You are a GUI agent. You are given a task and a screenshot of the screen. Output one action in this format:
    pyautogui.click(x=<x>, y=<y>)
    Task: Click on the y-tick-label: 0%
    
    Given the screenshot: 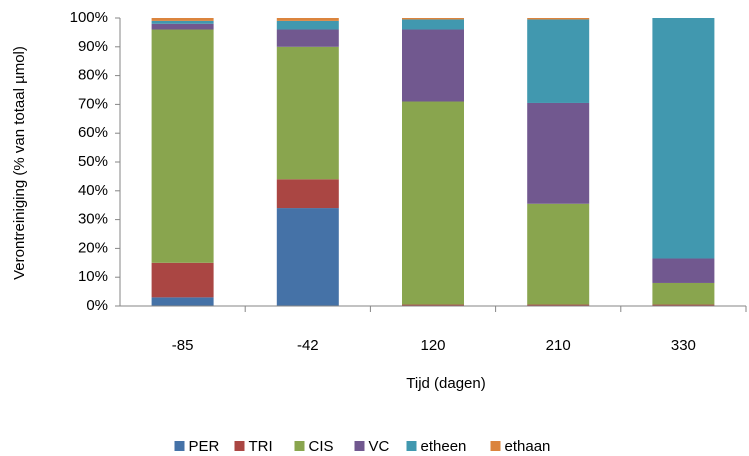 What is the action you would take?
    pyautogui.click(x=97, y=305)
    